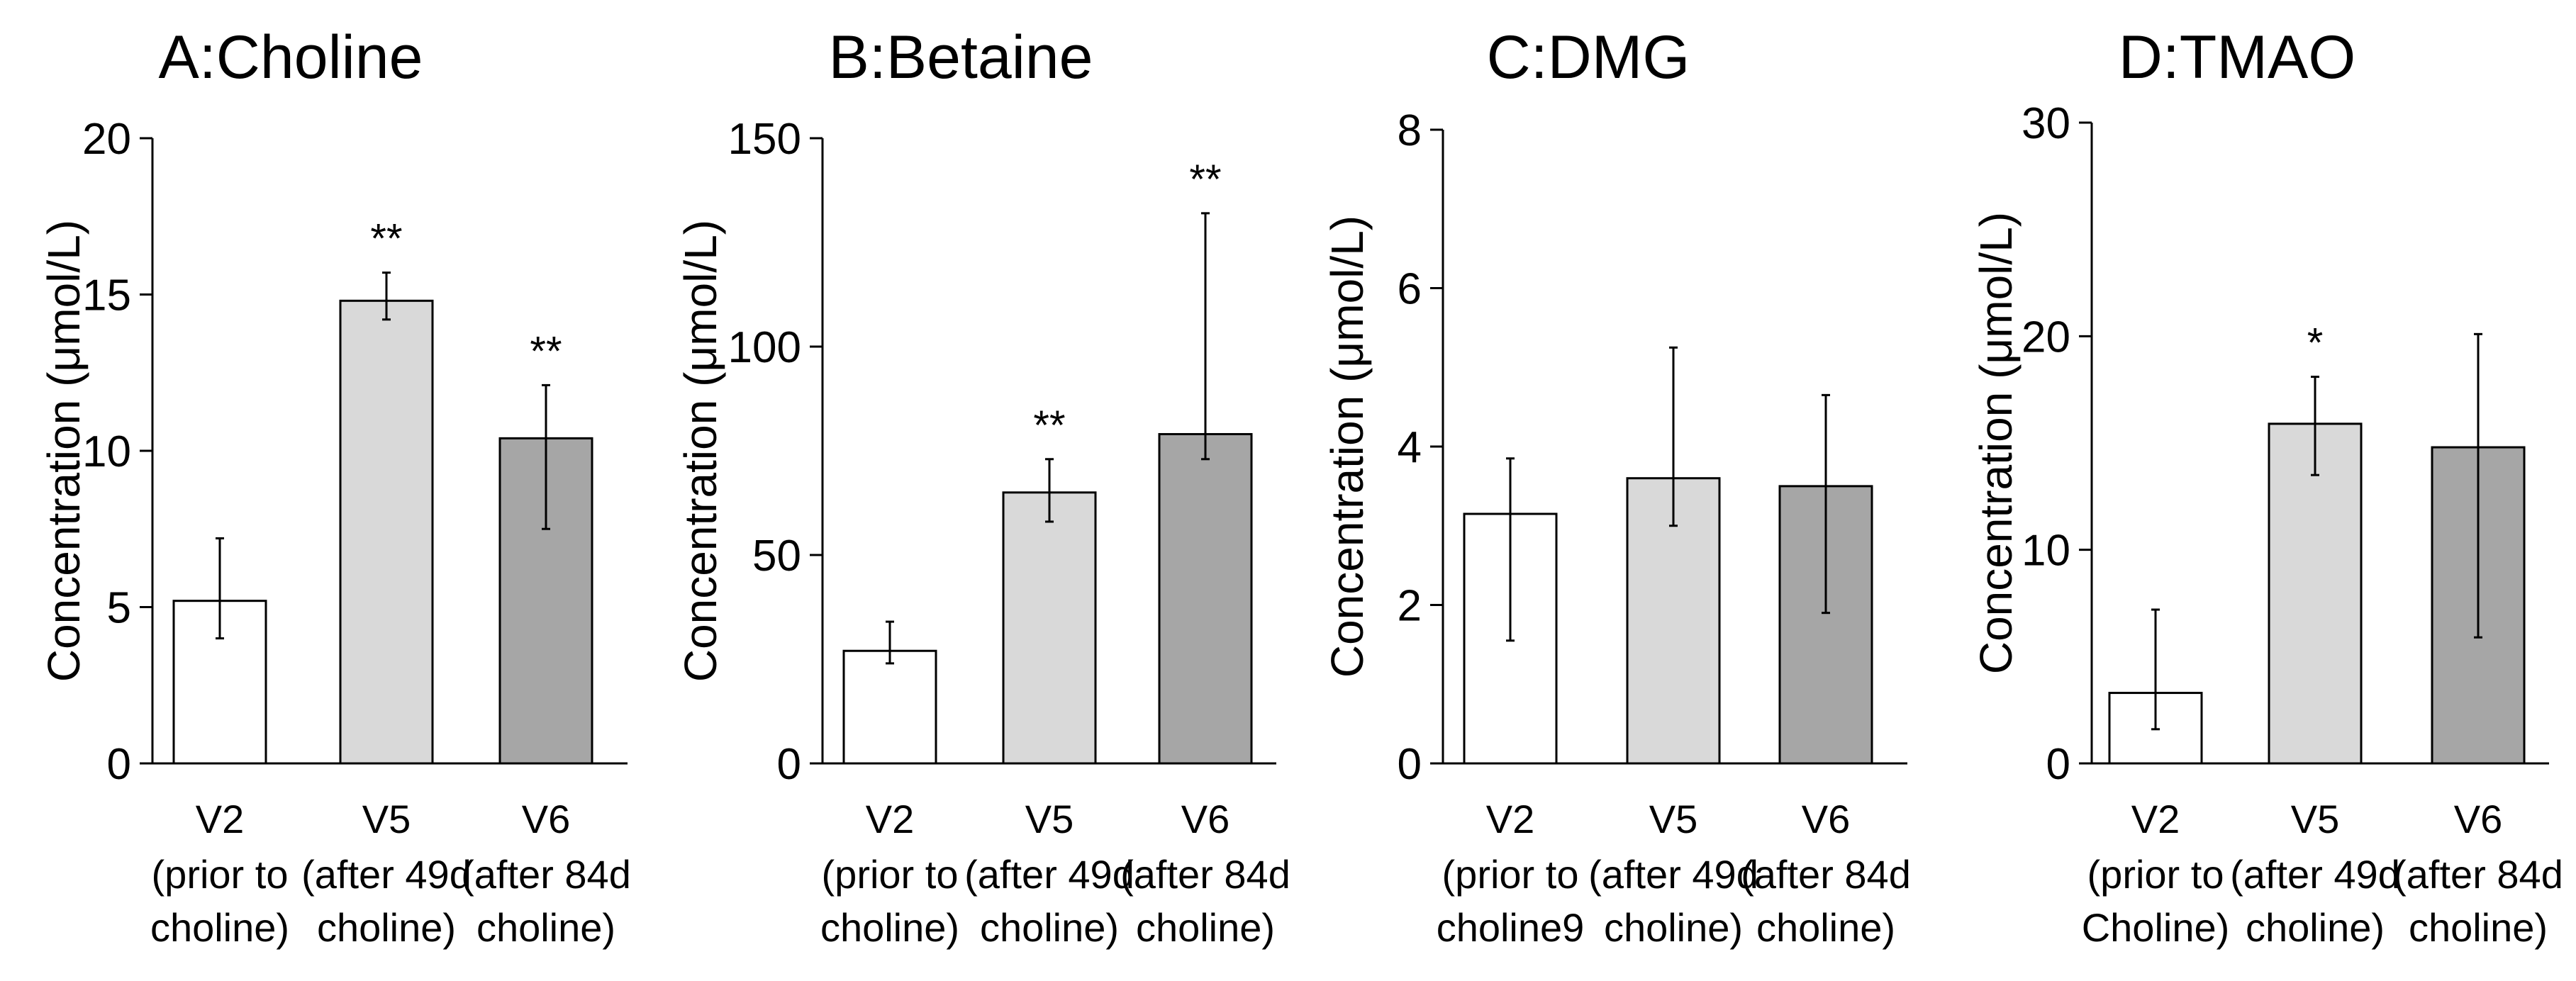  What do you see at coordinates (119, 608) in the screenshot?
I see `y-tick-label: 5` at bounding box center [119, 608].